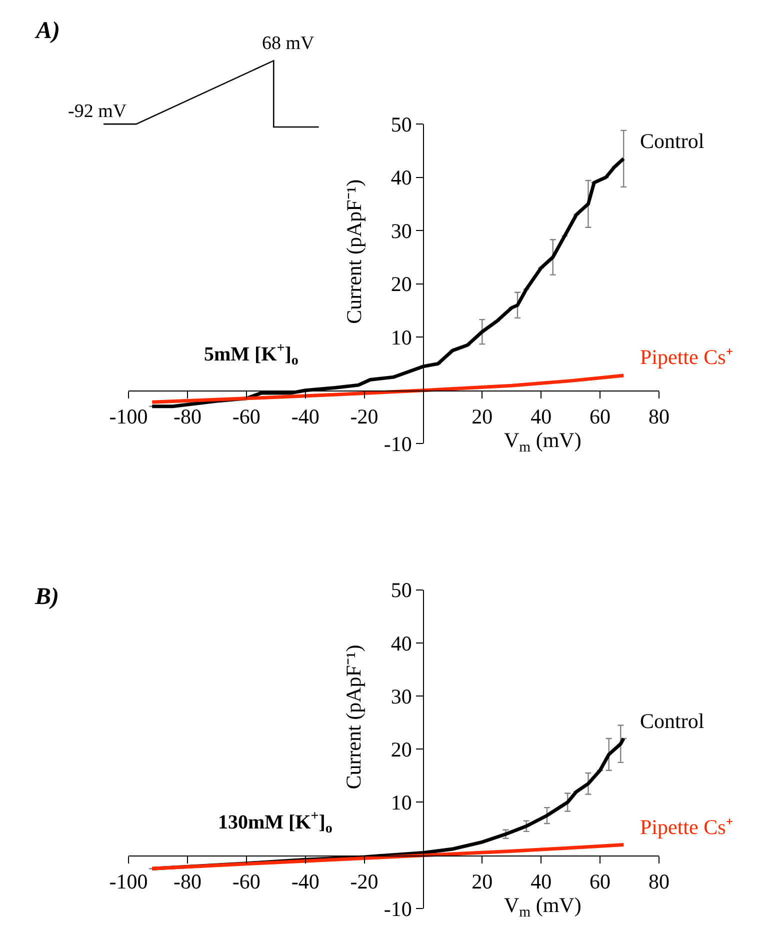 The width and height of the screenshot is (767, 938). I want to click on annotation: 5mM [K$^{+}$]$_{o}$, so click(251, 355).